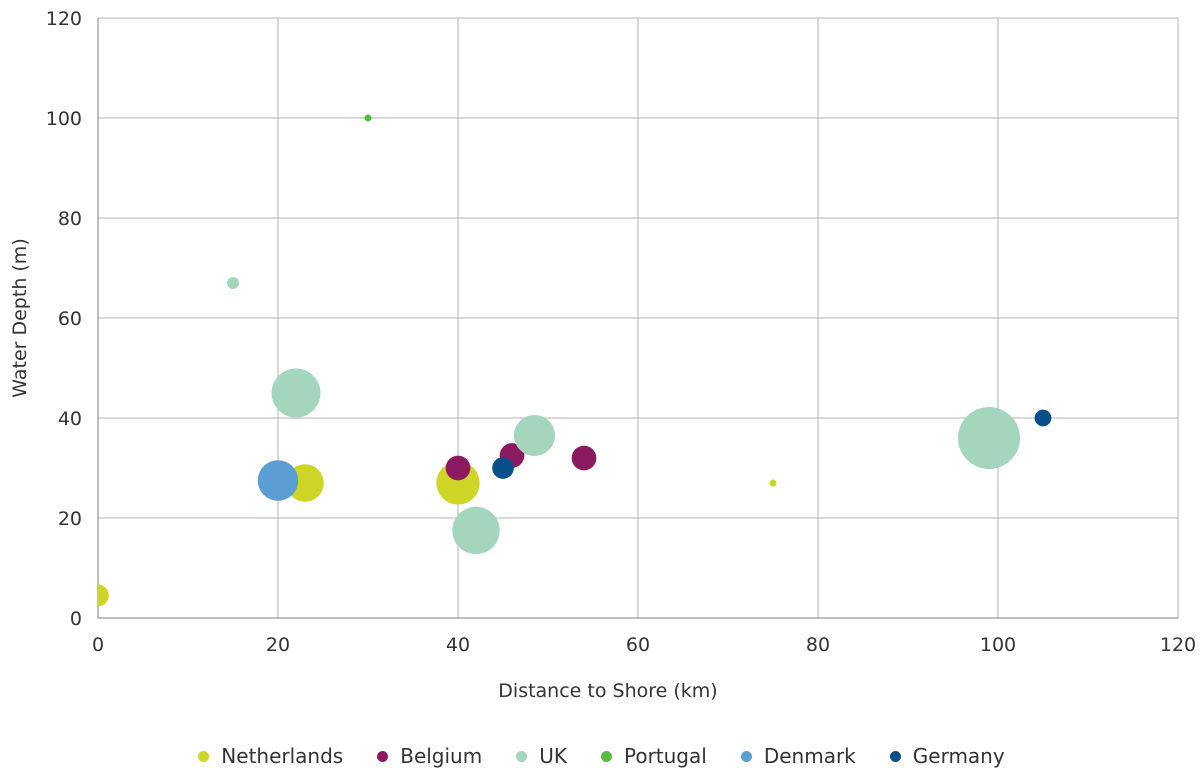 This screenshot has width=1203, height=771. What do you see at coordinates (458, 645) in the screenshot?
I see `x-tick-label: 40` at bounding box center [458, 645].